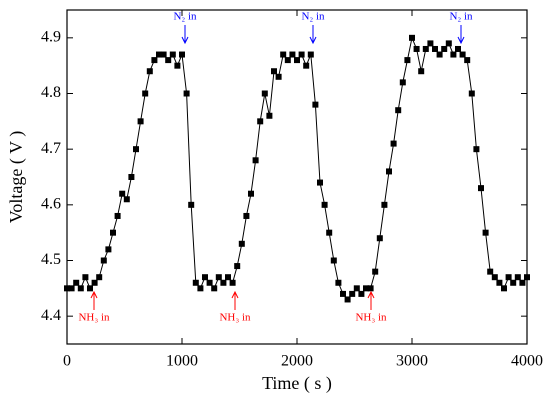 This screenshot has width=550, height=401. What do you see at coordinates (297, 361) in the screenshot?
I see `x-tick-label: 2000` at bounding box center [297, 361].